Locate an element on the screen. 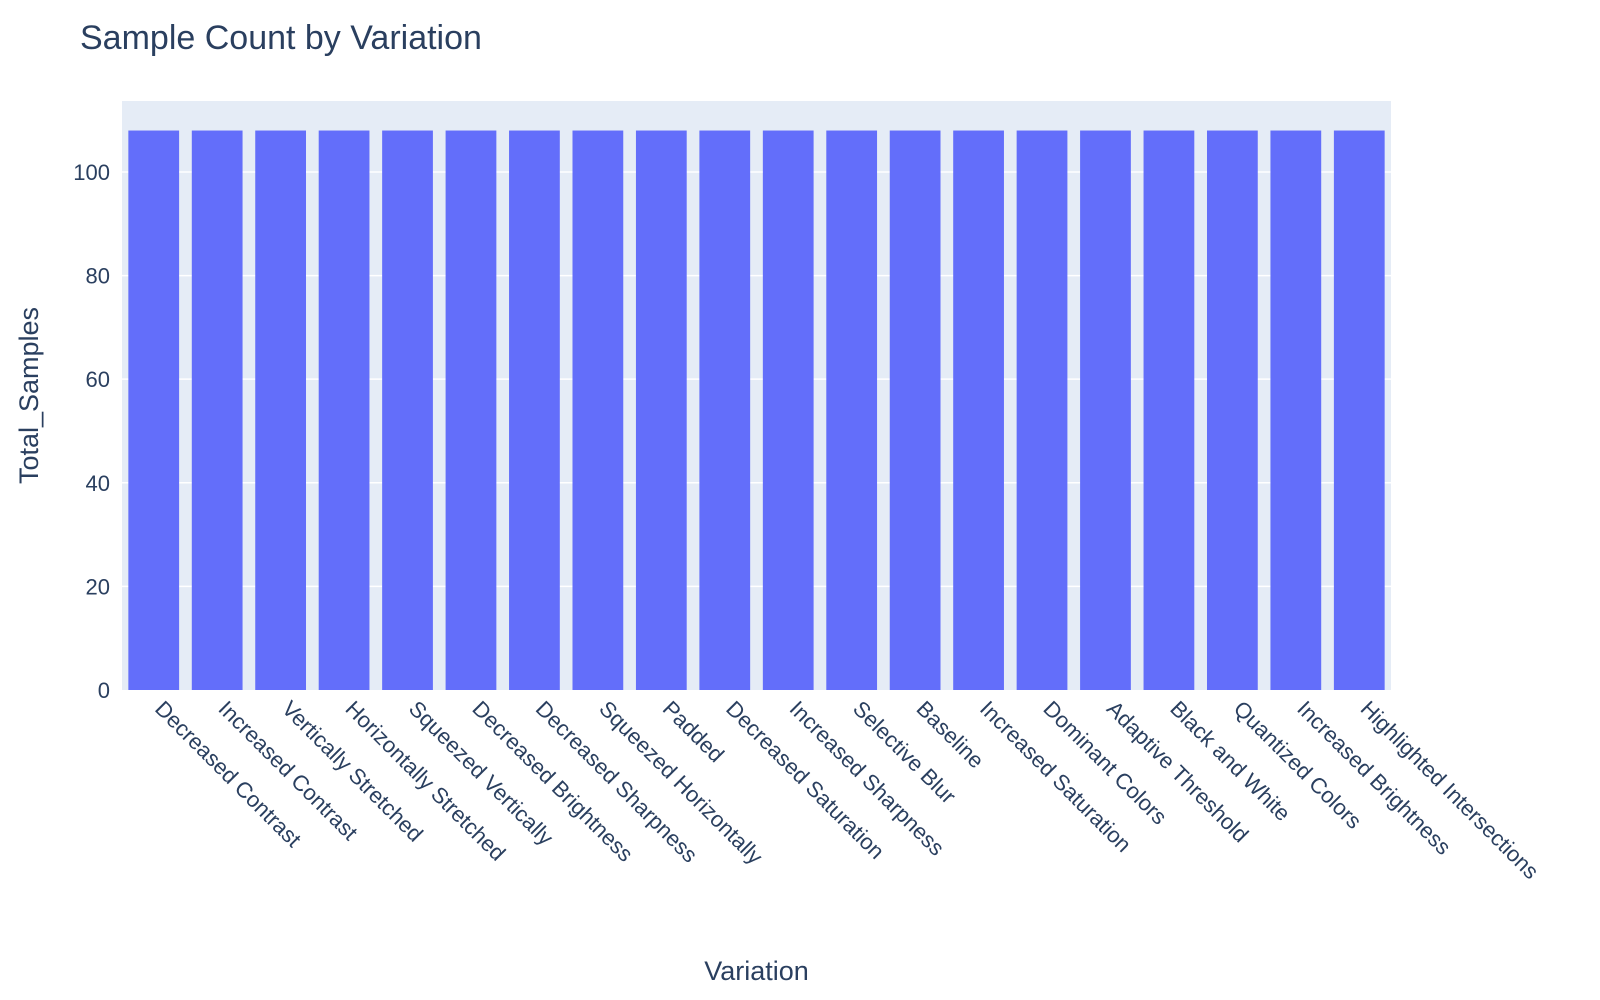  y-axis-title: Total_Samples is located at coordinates (29, 395).